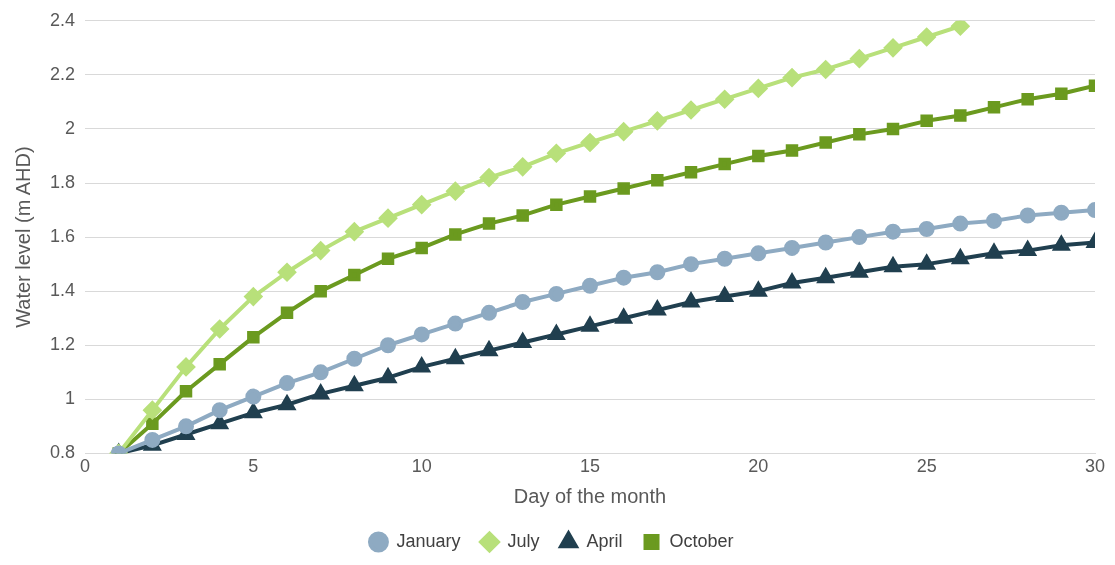 The height and width of the screenshot is (565, 1115). What do you see at coordinates (62, 452) in the screenshot?
I see `y-tick-label: 0.8` at bounding box center [62, 452].